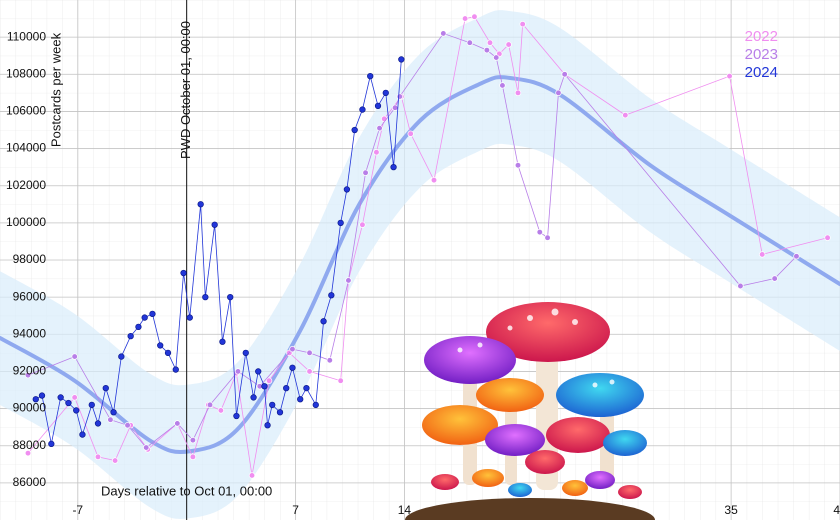 The height and width of the screenshot is (520, 840). I want to click on x-tick-label: 35, so click(731, 510).